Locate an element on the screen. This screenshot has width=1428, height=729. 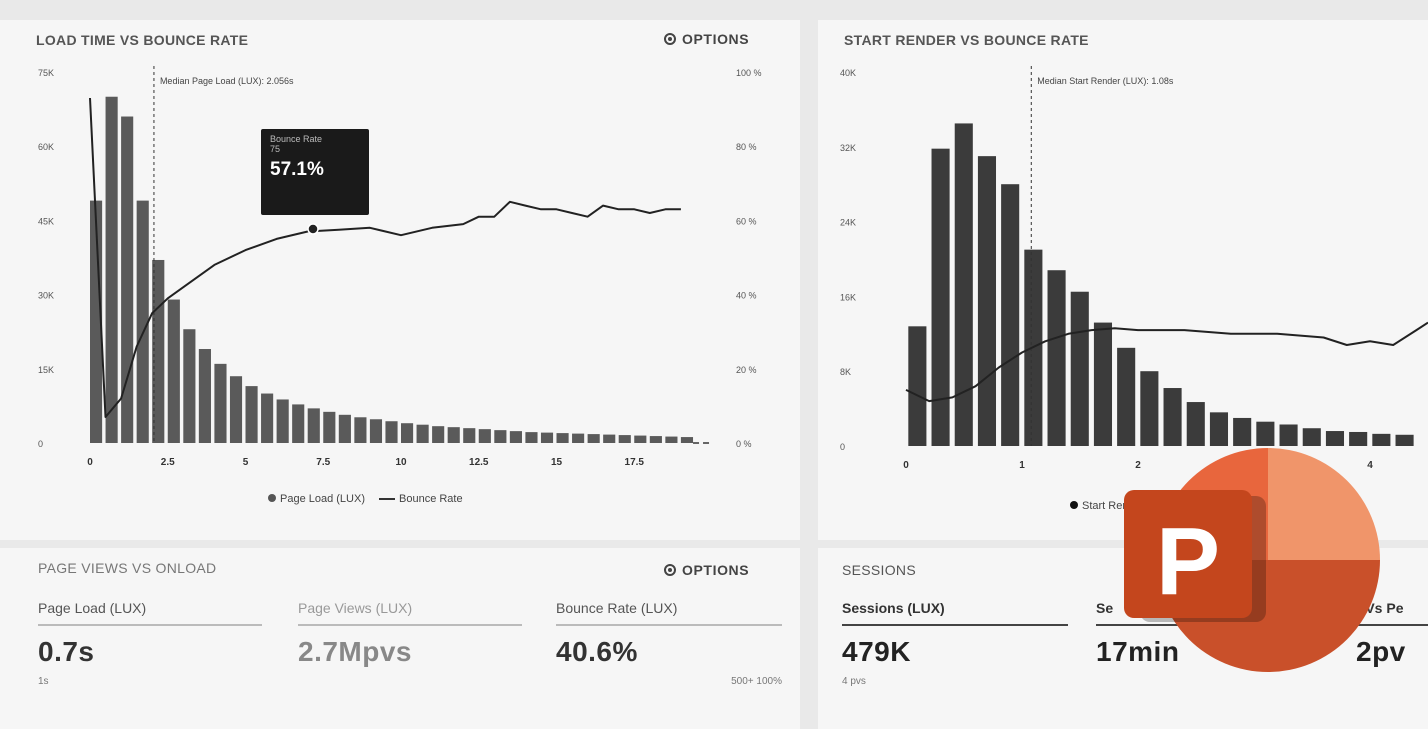
panel-title: SESSIONS is located at coordinates (879, 570).